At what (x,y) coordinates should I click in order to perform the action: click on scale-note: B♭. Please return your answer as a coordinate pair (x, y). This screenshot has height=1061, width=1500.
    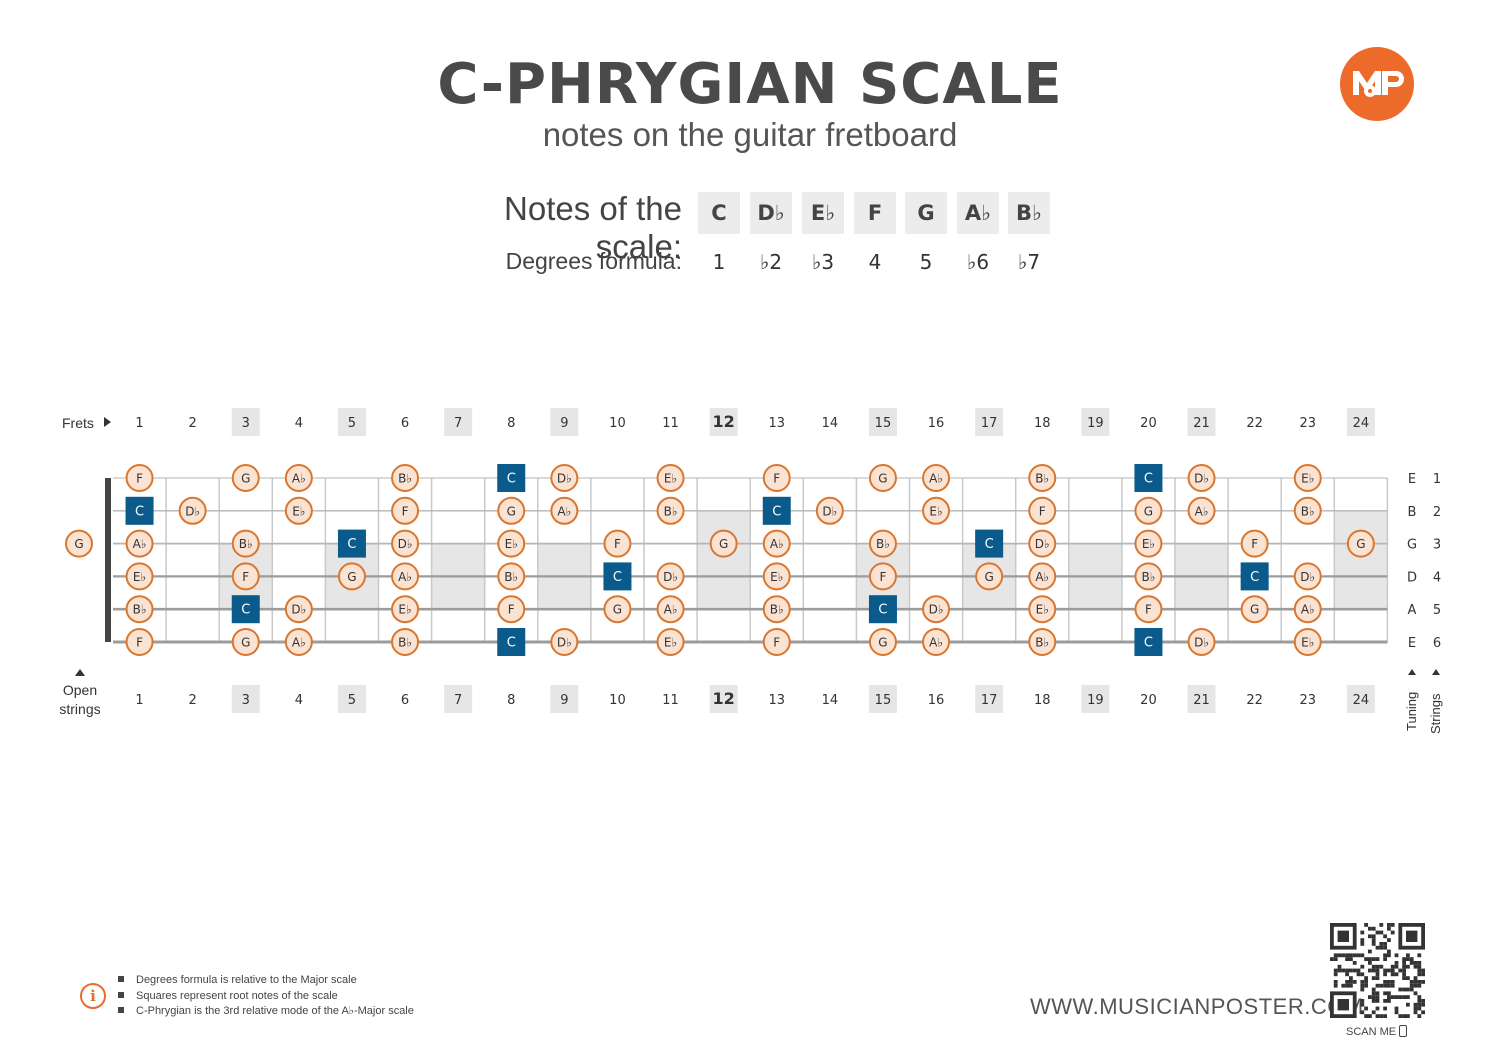
    Looking at the image, I should click on (1029, 213).